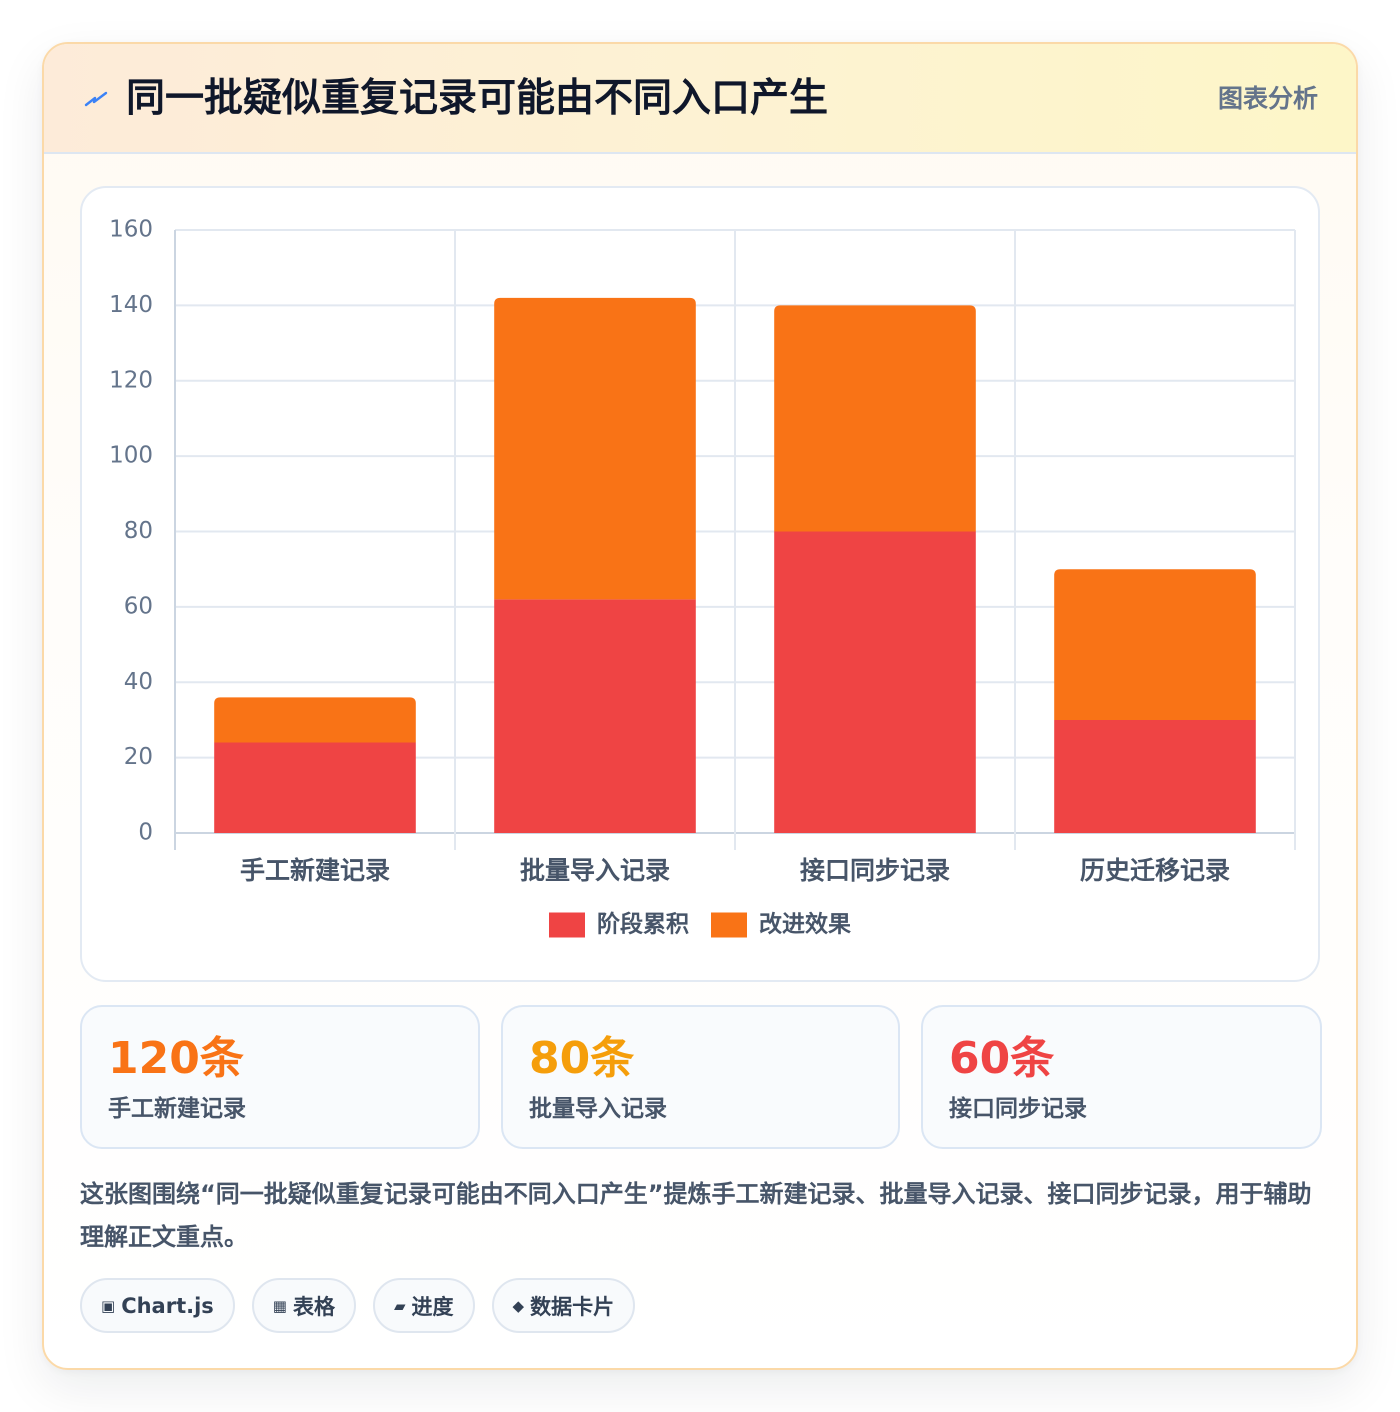 Image resolution: width=1400 pixels, height=1412 pixels. I want to click on stat-label: 批量导入记录, so click(598, 1109).